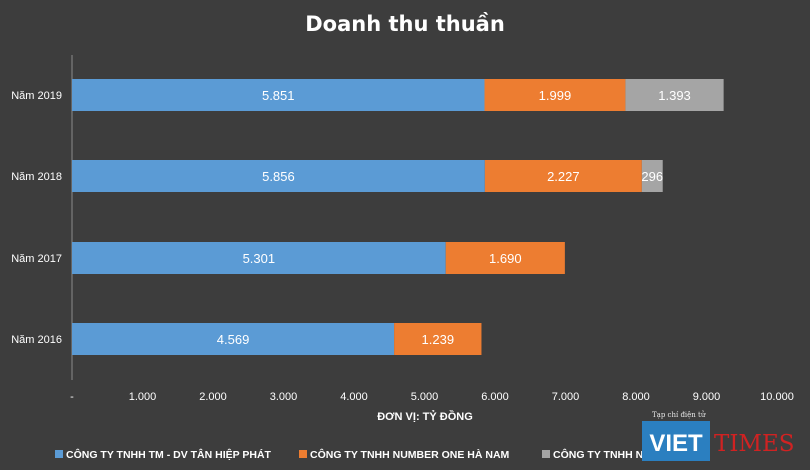 The width and height of the screenshot is (810, 470). Describe the element at coordinates (169, 454) in the screenshot. I see `legend-label: CÔNG TY TNHH TM - DV TÂN HIỆP PHÁT` at that location.